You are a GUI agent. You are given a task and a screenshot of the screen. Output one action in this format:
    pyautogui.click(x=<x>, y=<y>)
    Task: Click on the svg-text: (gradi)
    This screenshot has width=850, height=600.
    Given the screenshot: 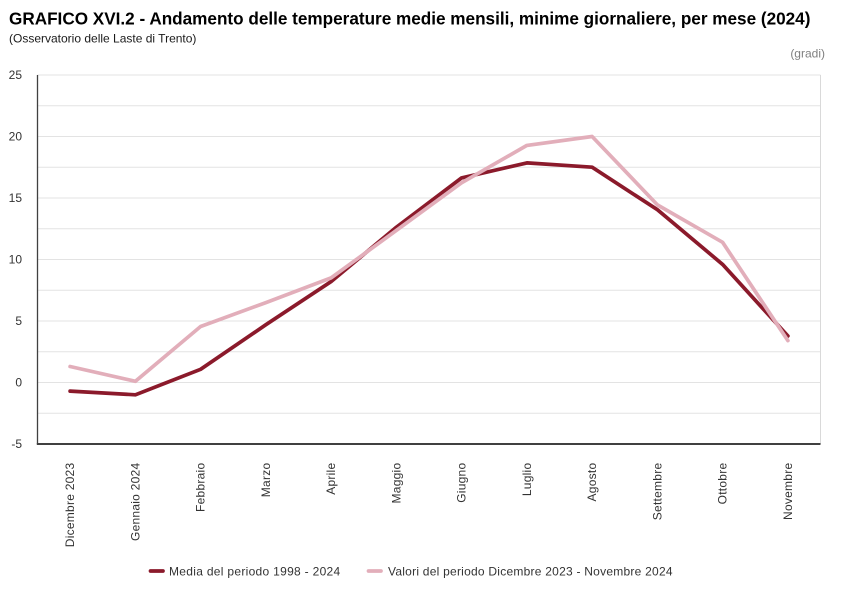 What is the action you would take?
    pyautogui.click(x=807, y=54)
    